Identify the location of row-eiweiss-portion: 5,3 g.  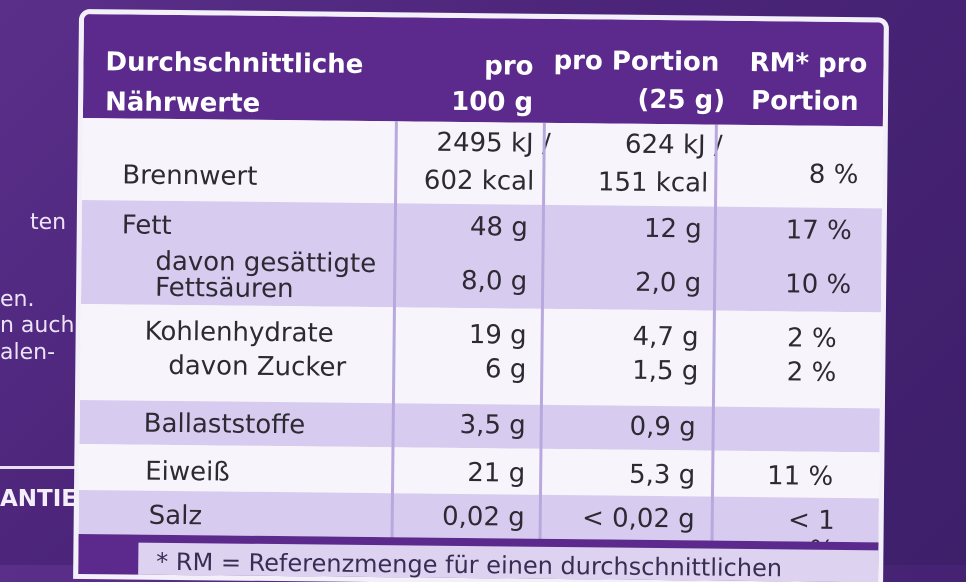
(662, 475).